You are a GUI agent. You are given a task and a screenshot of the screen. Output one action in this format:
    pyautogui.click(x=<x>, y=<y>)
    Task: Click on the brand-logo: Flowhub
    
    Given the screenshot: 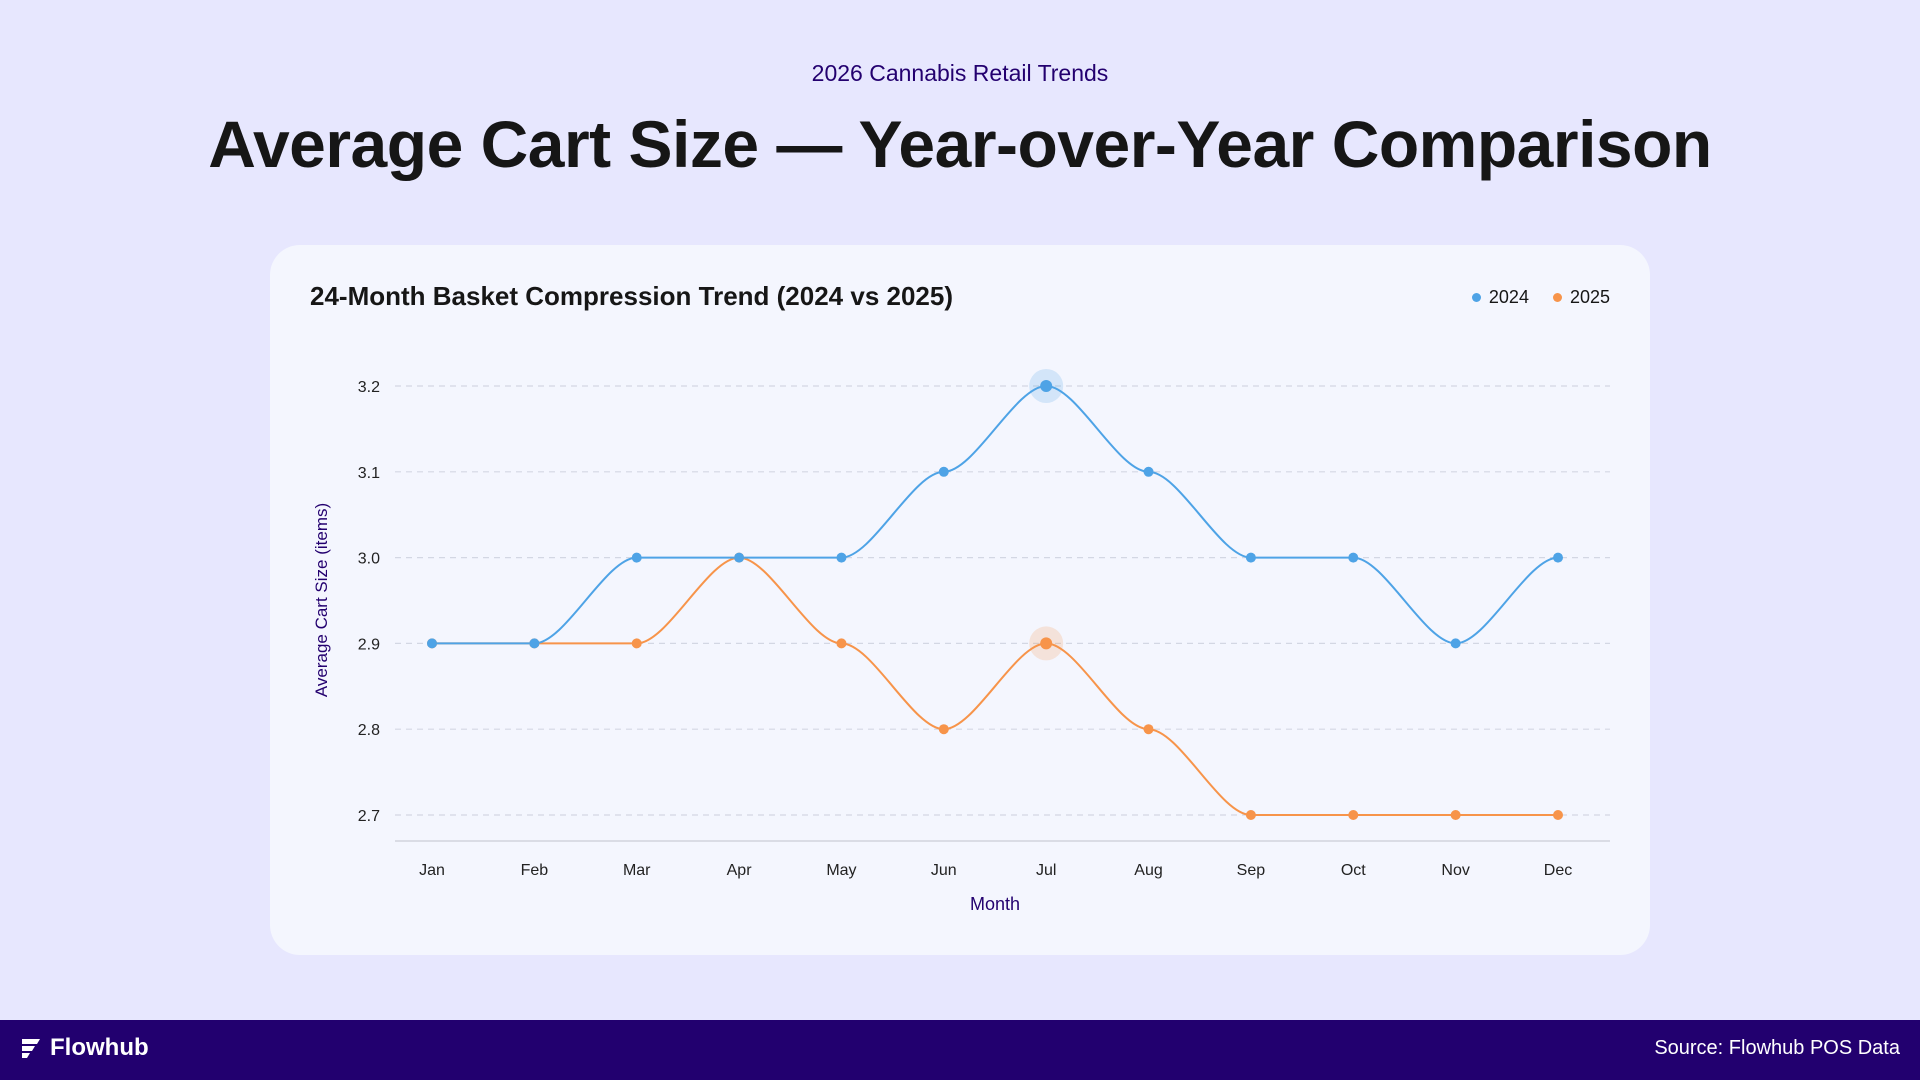 What is the action you would take?
    pyautogui.click(x=84, y=1048)
    